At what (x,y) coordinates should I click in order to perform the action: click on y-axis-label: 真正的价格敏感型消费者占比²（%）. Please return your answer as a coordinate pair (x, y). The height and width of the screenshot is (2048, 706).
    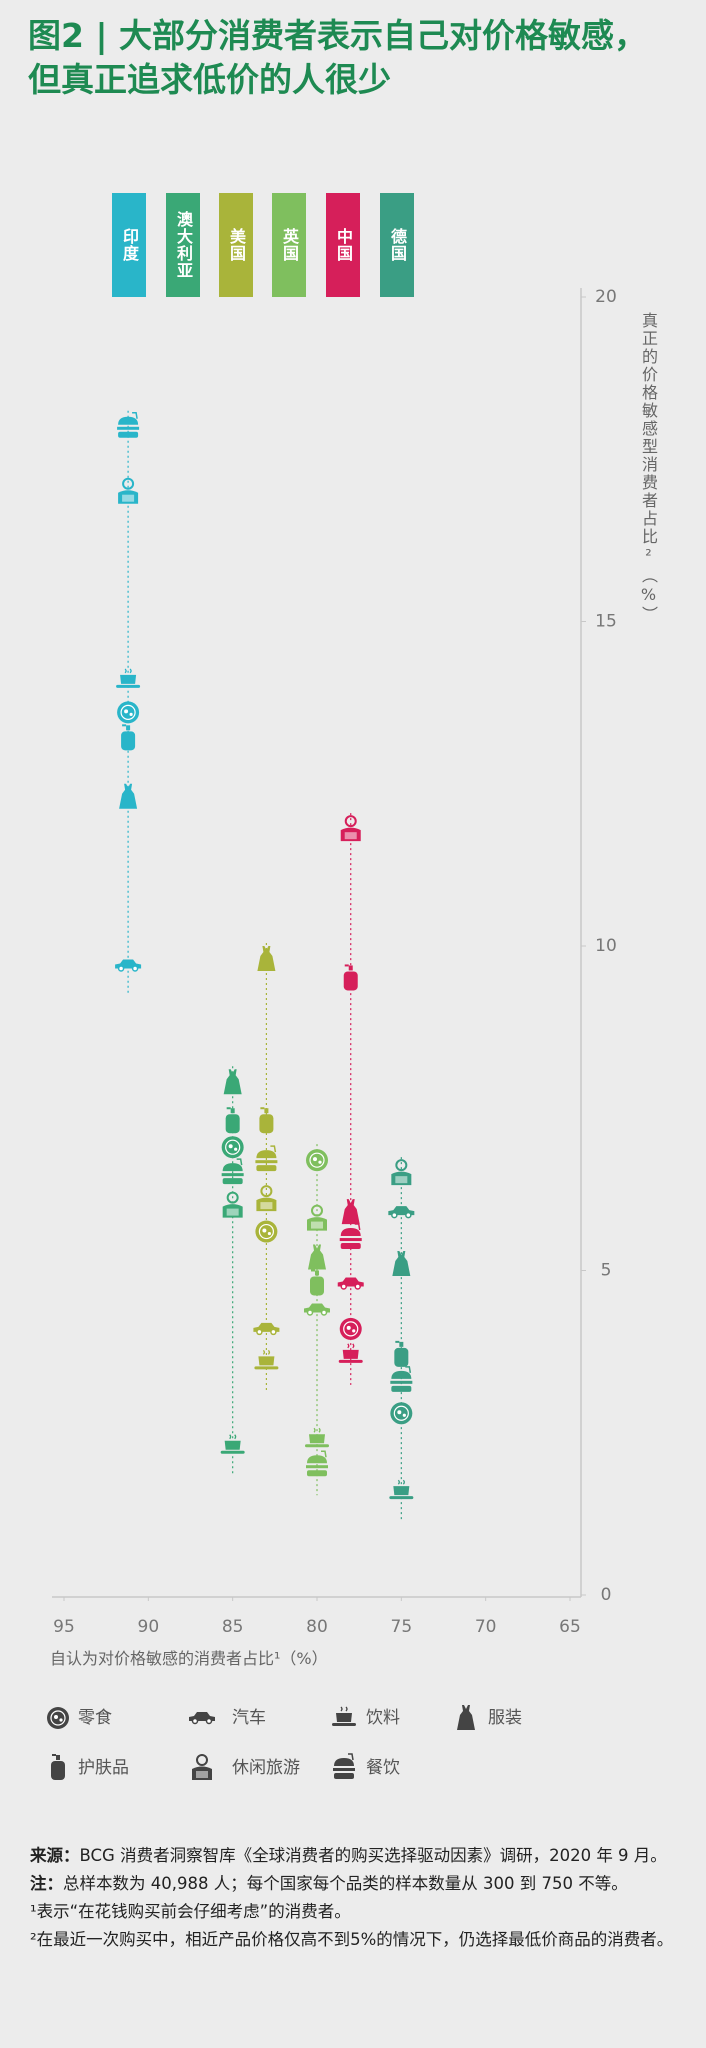
    Looking at the image, I should click on (648, 468).